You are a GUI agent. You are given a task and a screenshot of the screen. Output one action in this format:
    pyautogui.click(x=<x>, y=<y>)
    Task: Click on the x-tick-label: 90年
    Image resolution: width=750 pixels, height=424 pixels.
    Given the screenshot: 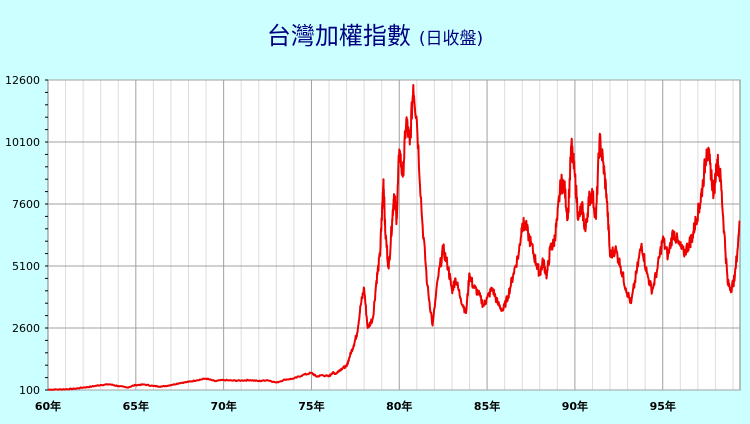 What is the action you would take?
    pyautogui.click(x=575, y=406)
    